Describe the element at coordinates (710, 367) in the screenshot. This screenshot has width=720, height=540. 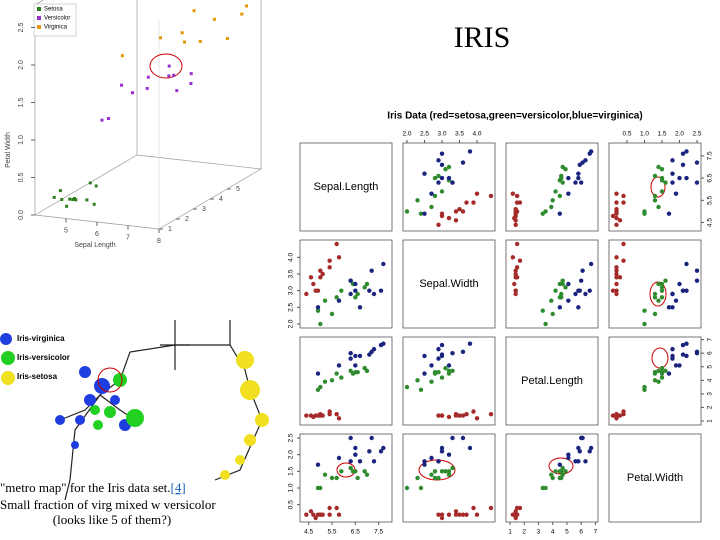
I see `y-tick-label: 5` at that location.